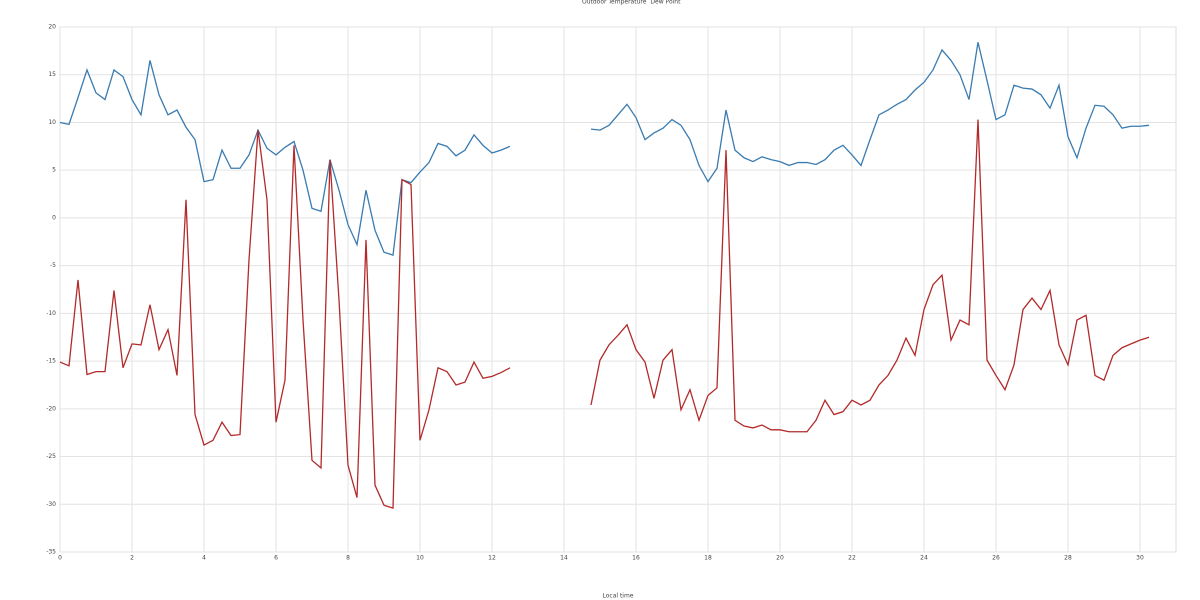 This screenshot has width=1200, height=600. I want to click on y-tick-label: -20, so click(51, 408).